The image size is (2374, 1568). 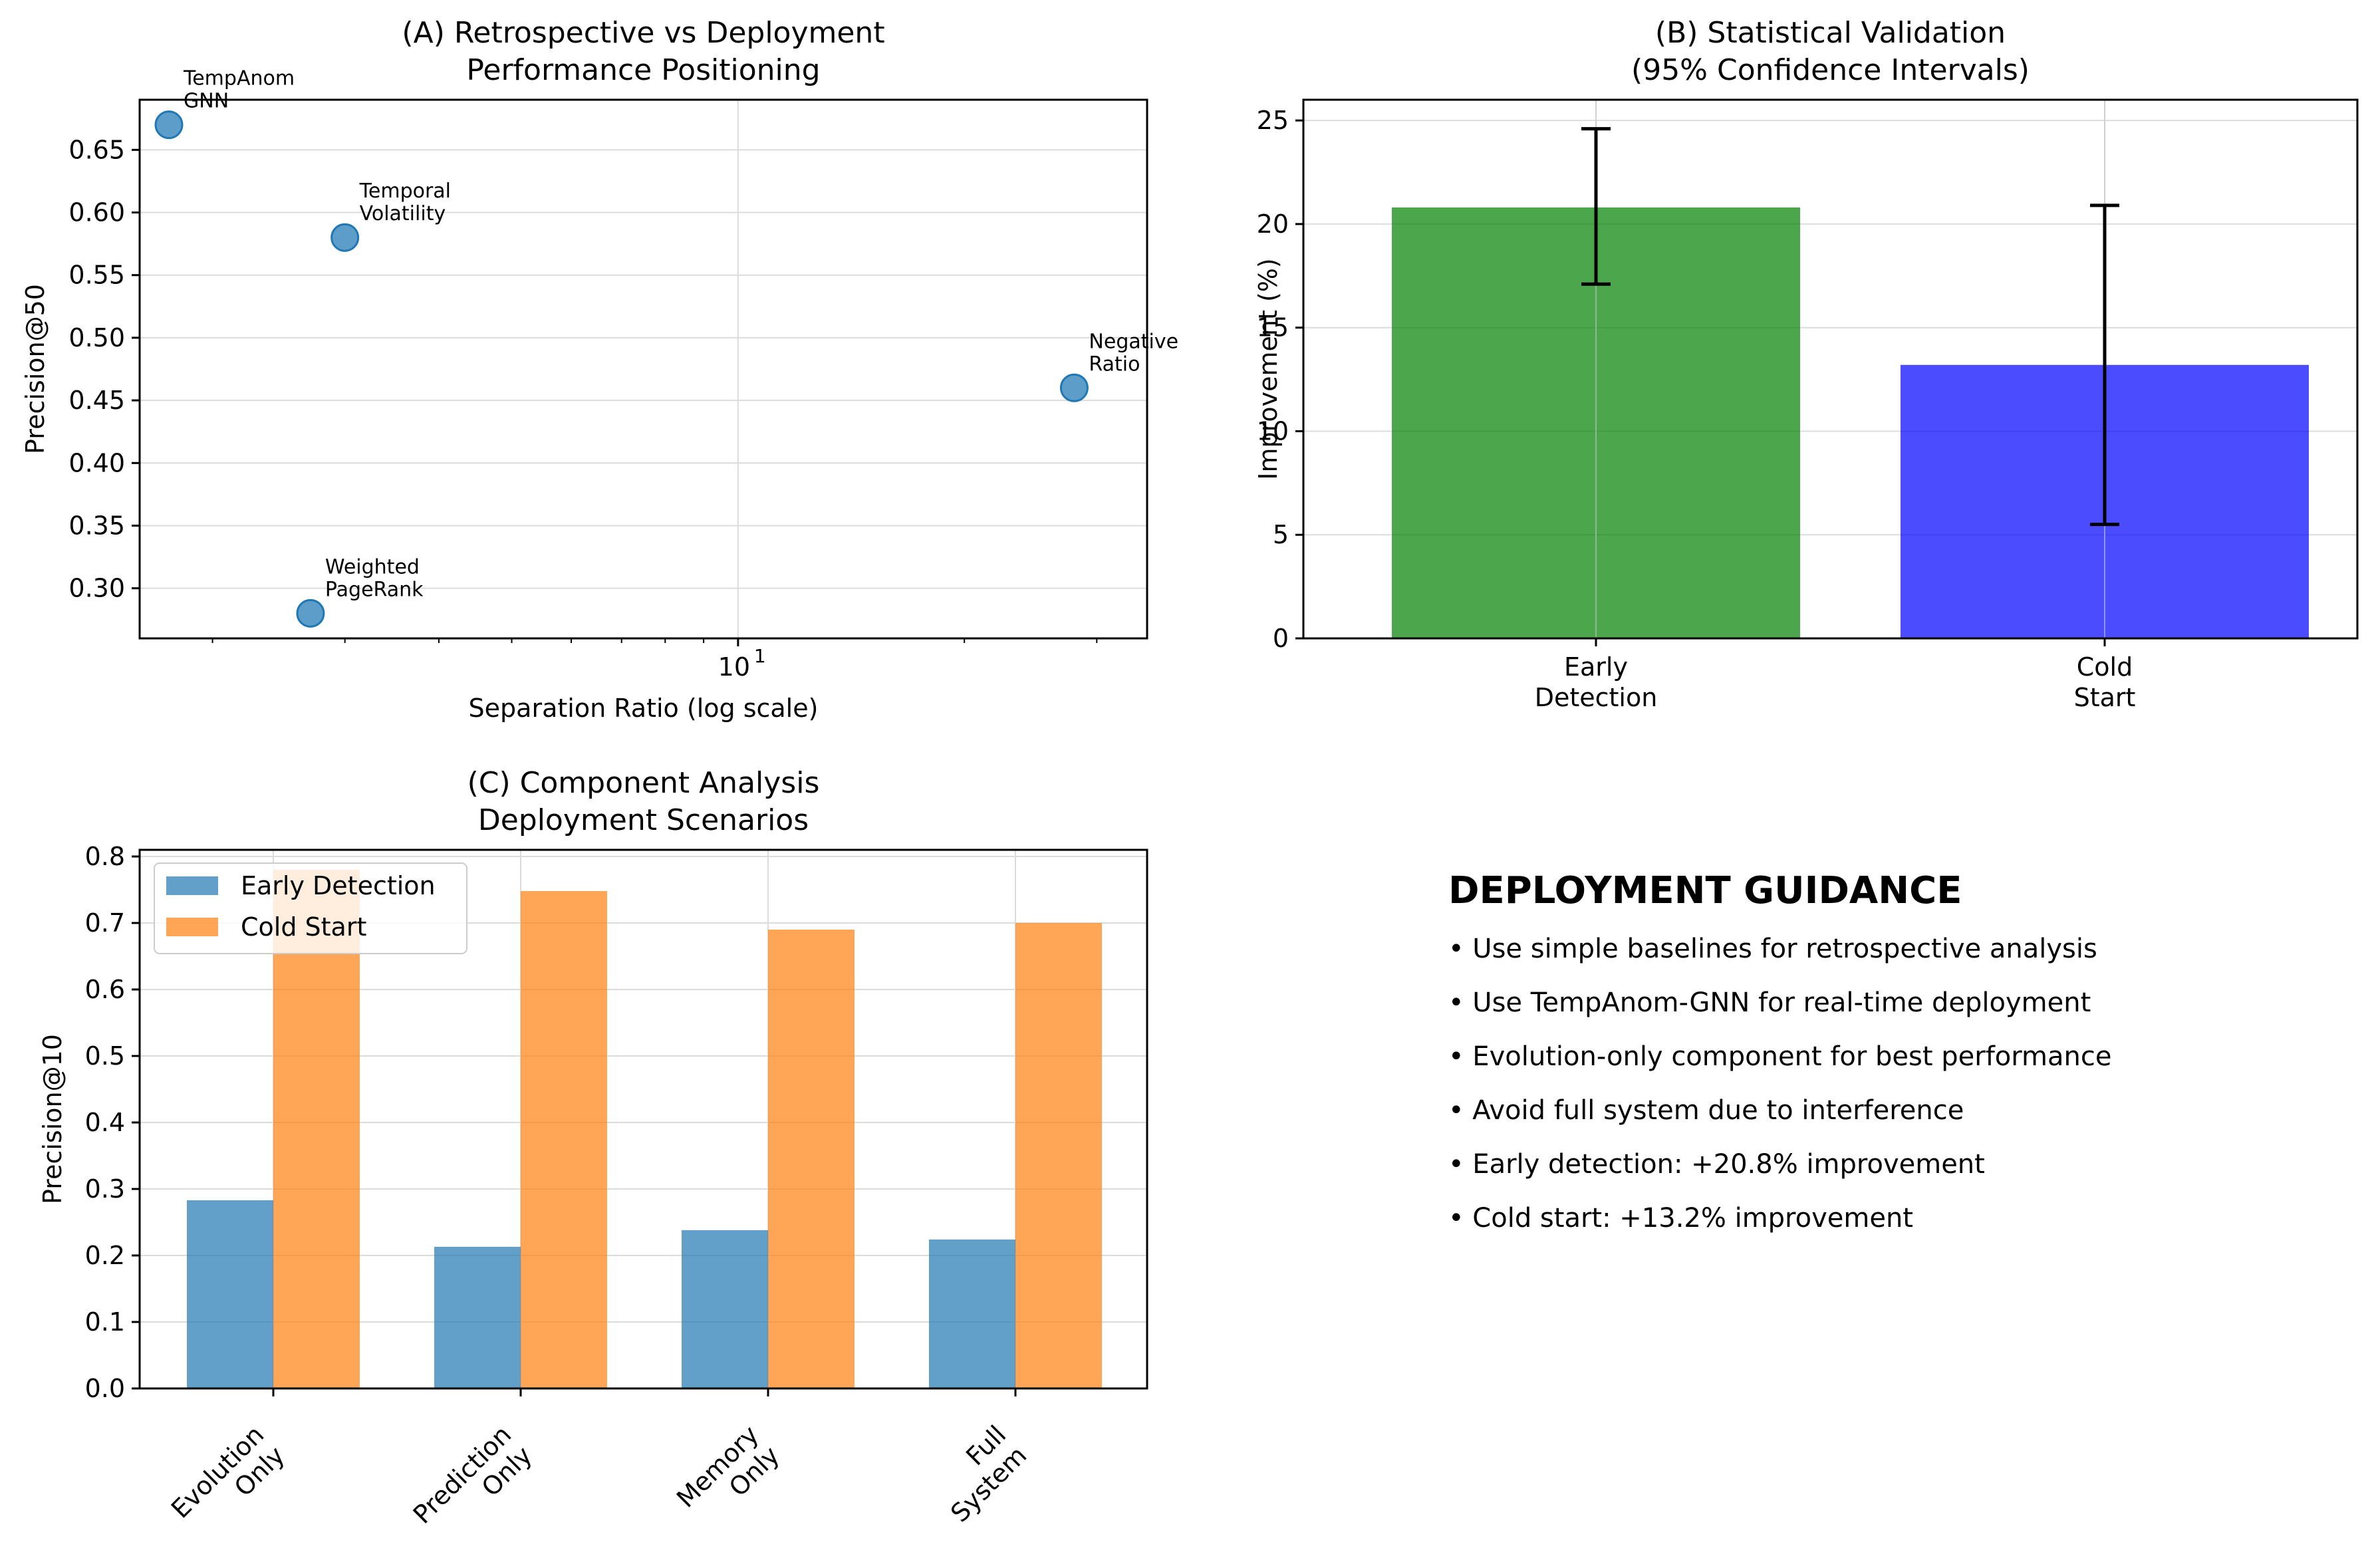 I want to click on y-tick-label: 20, so click(x=1273, y=224).